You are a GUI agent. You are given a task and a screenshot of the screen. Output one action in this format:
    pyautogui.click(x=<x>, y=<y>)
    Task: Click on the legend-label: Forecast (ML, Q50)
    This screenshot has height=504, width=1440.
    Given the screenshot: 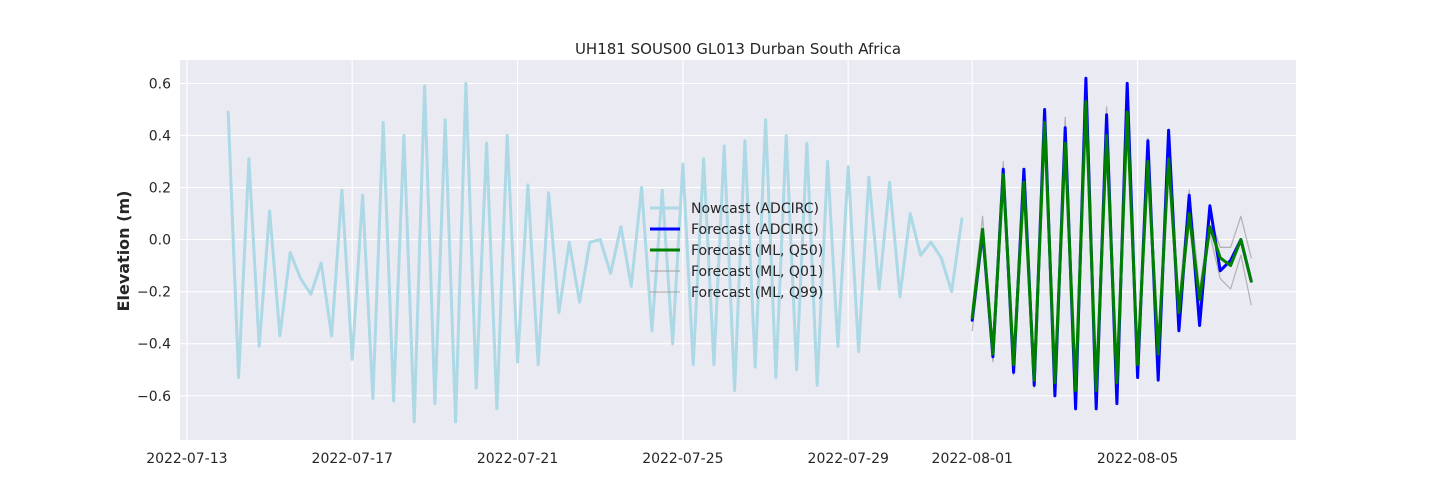 What is the action you would take?
    pyautogui.click(x=757, y=251)
    